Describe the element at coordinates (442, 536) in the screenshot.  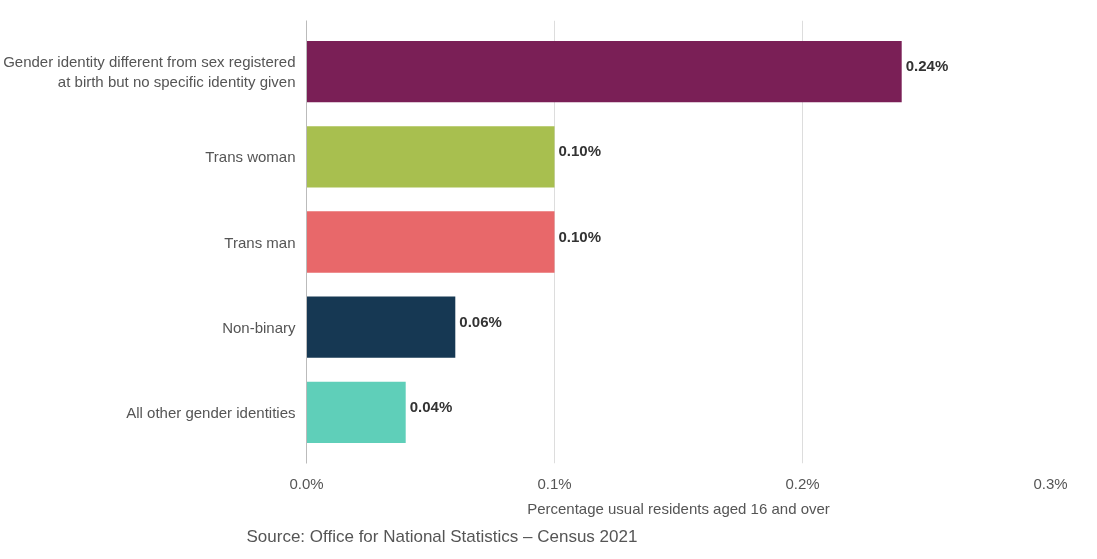
I see `source-note: Source: Office for National Statistics – Census 2021` at that location.